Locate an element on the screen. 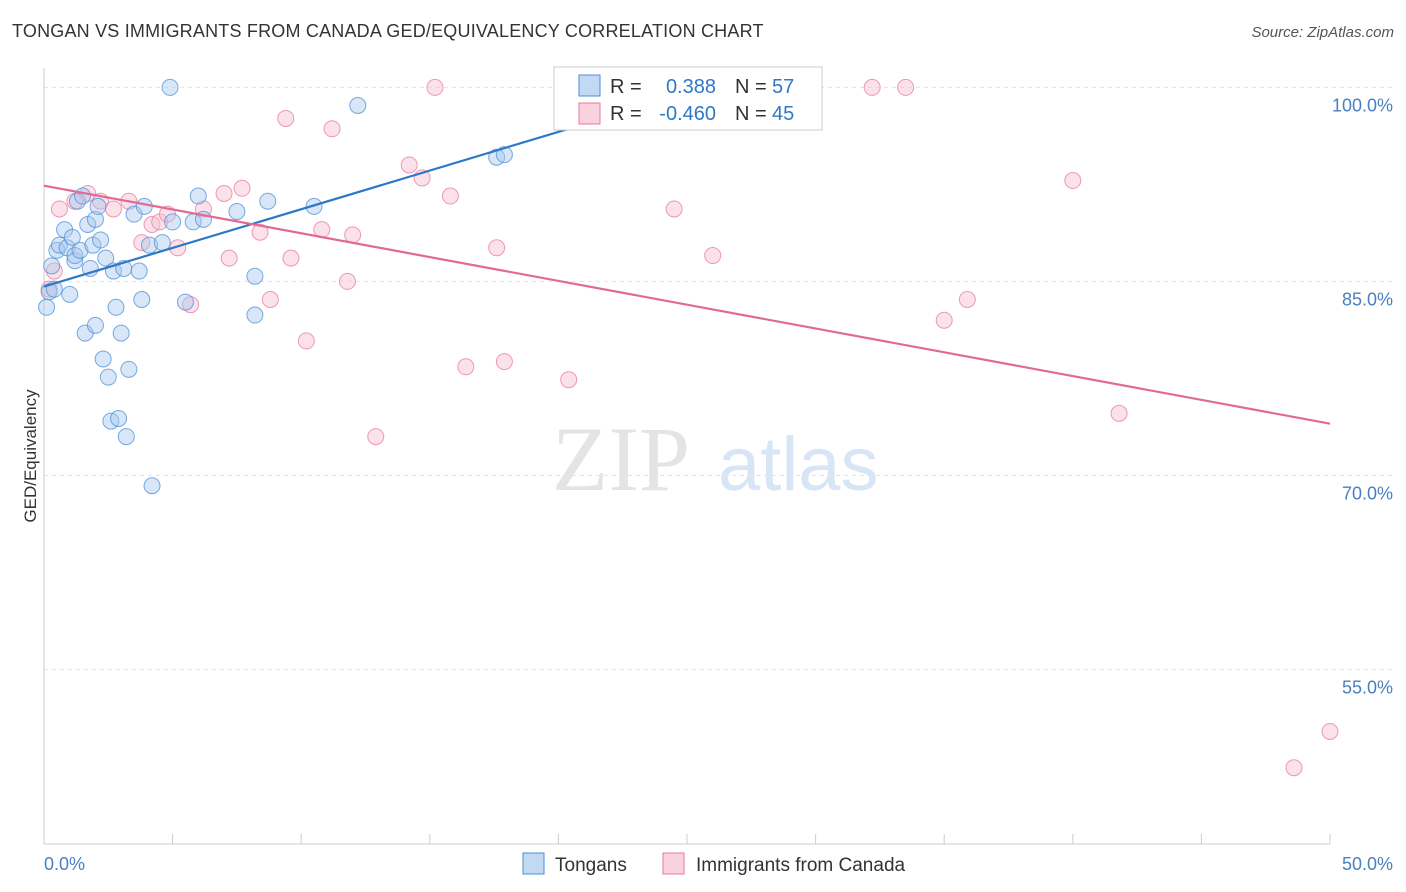  x-ticks: 0.0% 50.0% is located at coordinates (718, 854).